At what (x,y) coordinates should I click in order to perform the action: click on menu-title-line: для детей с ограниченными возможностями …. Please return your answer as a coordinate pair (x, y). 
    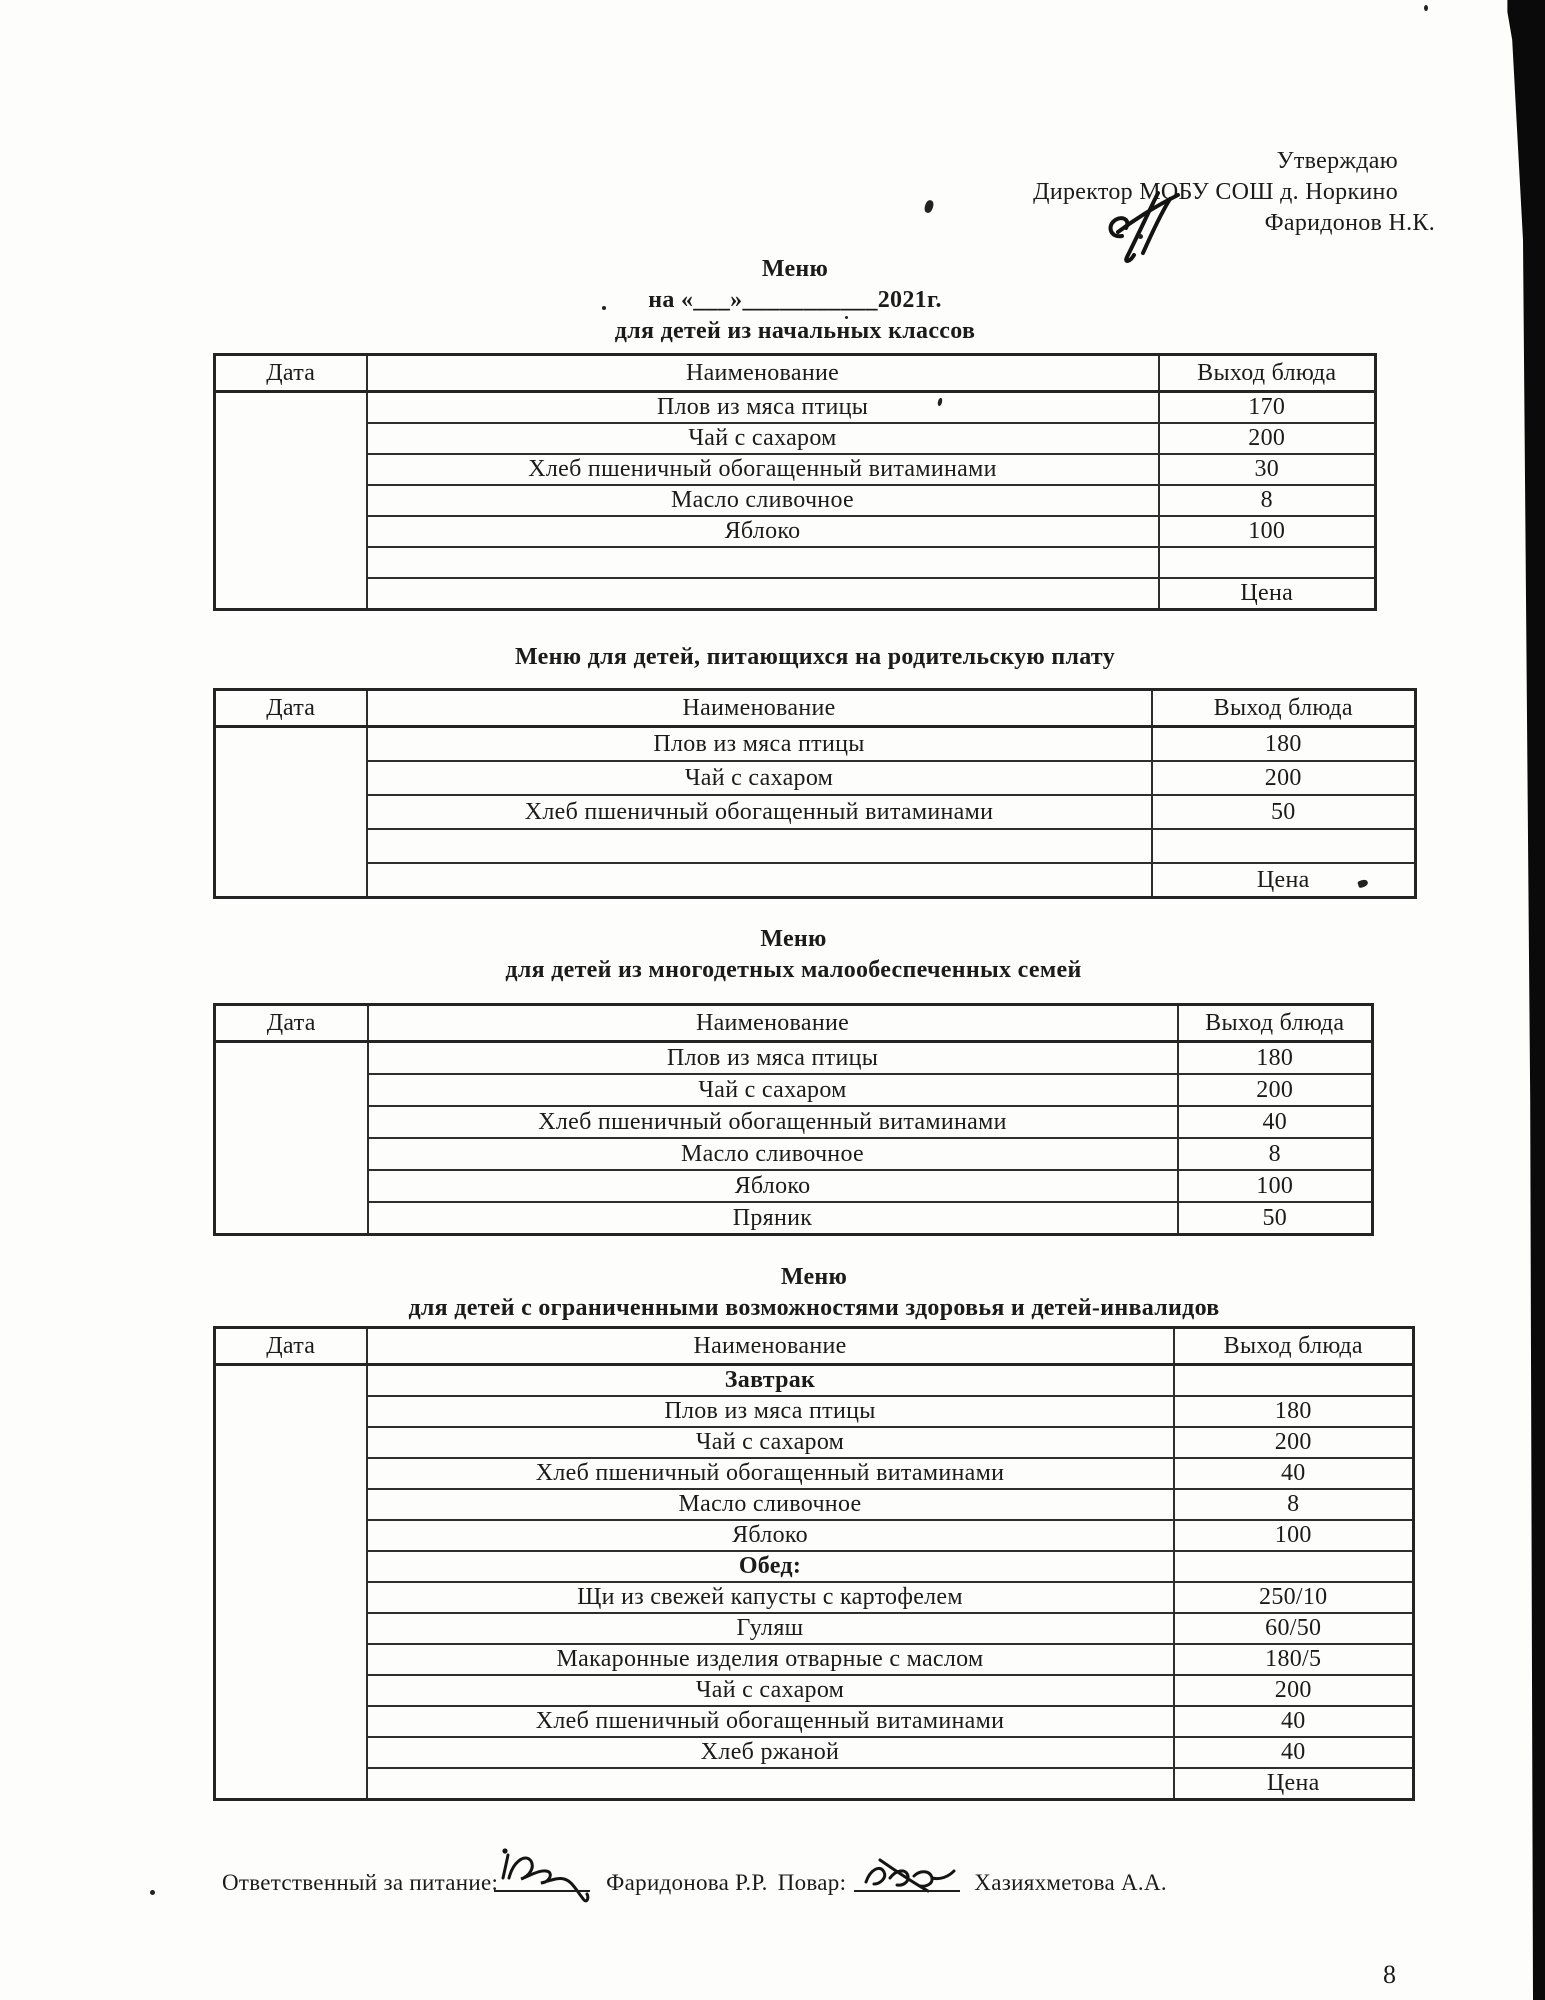
    Looking at the image, I should click on (814, 1308).